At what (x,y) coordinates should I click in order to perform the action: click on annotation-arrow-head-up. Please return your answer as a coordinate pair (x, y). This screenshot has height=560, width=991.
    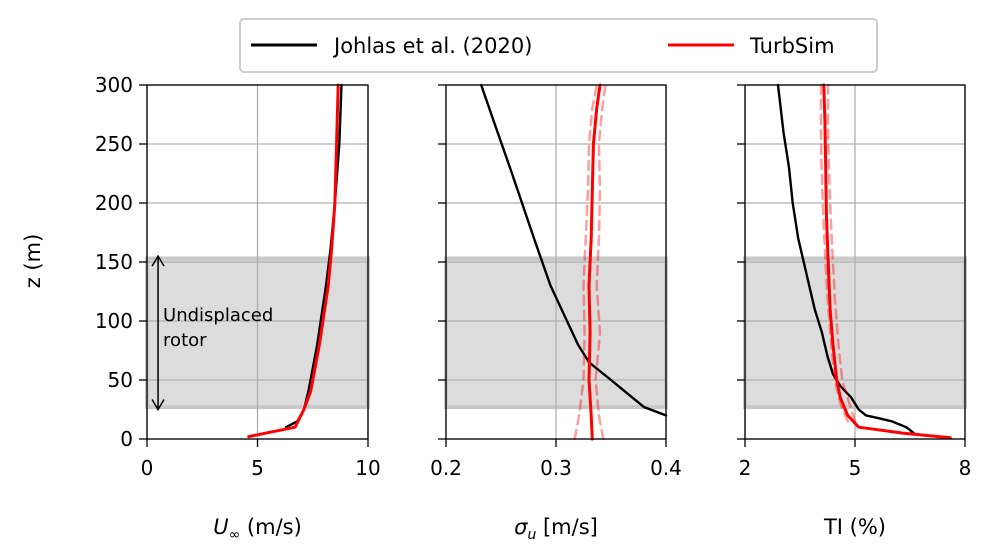
    Looking at the image, I should click on (158, 260).